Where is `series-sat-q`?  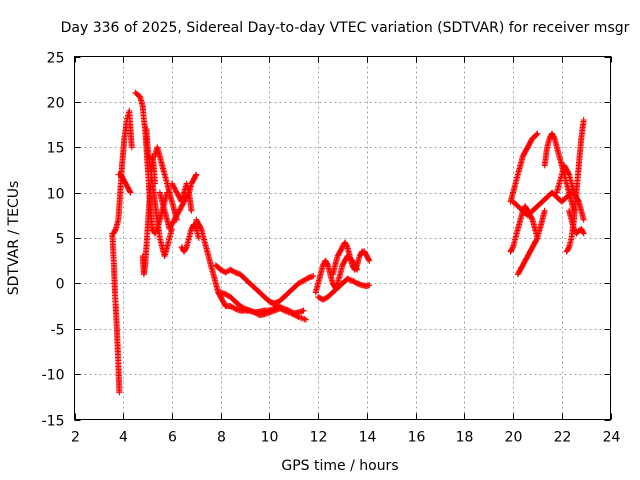 series-sat-q is located at coordinates (351, 258).